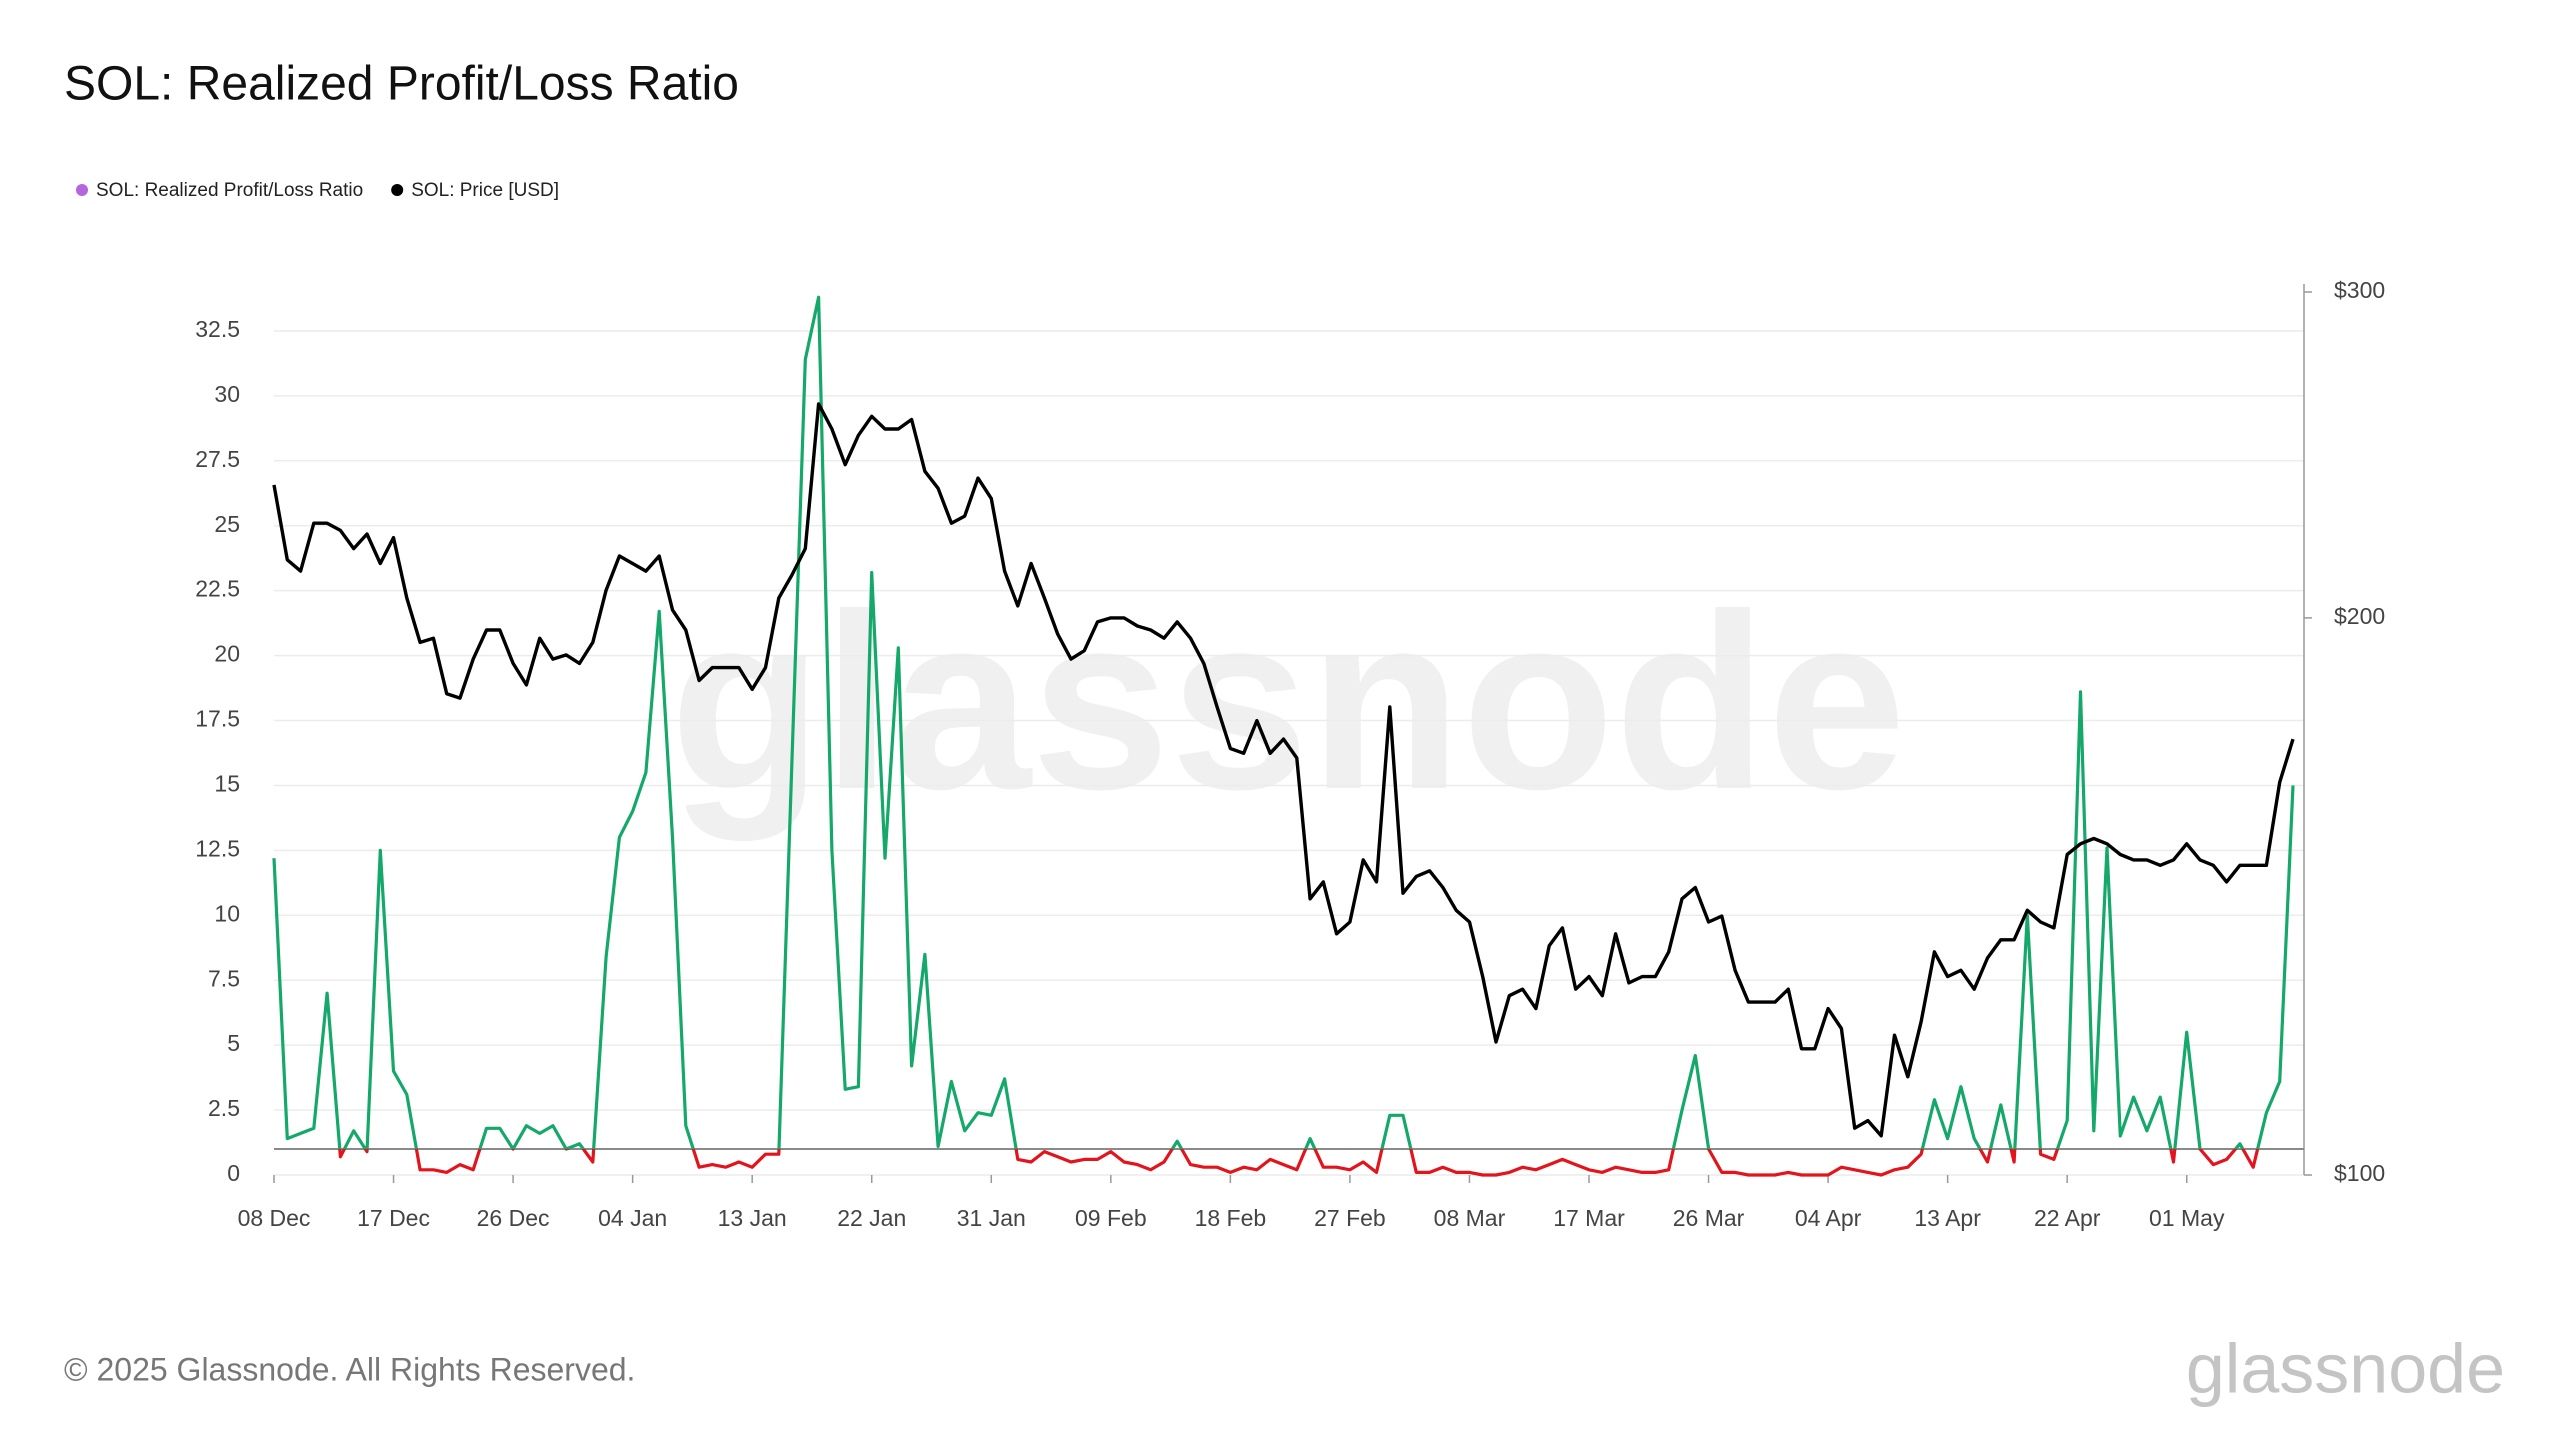  Describe the element at coordinates (233, 1173) in the screenshot. I see `y-tick-label: 0` at that location.